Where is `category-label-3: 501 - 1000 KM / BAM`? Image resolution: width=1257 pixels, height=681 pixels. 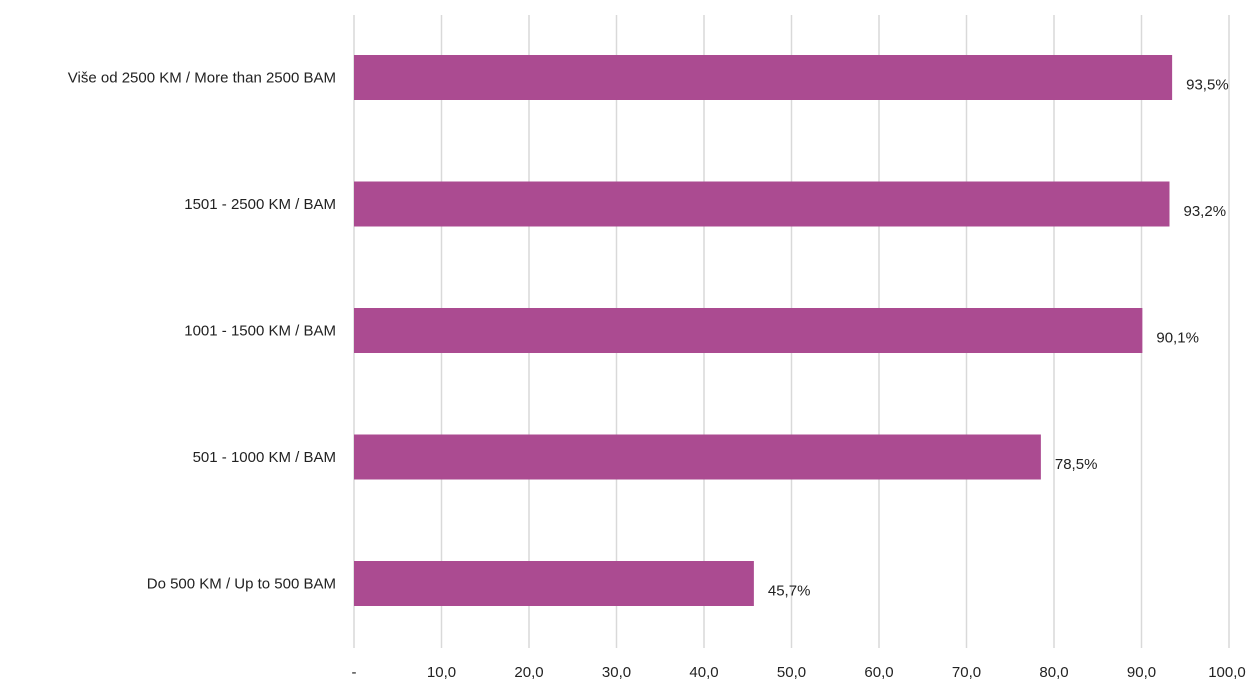 category-label-3: 501 - 1000 KM / BAM is located at coordinates (264, 457).